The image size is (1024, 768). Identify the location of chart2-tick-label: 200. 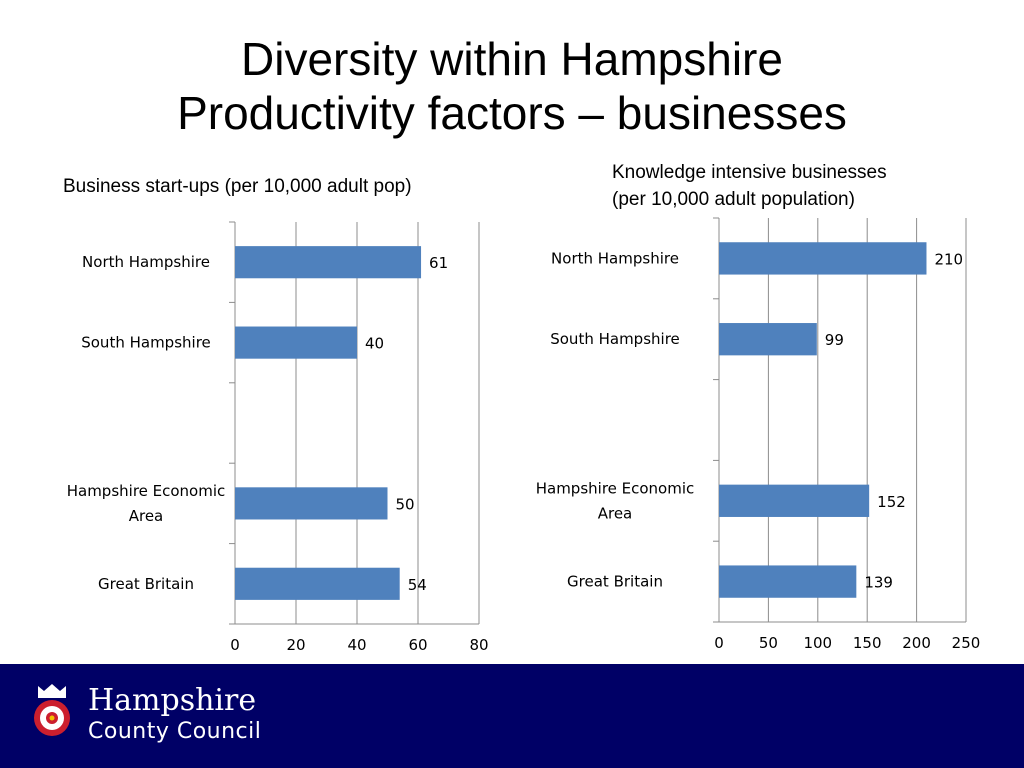
(916, 643).